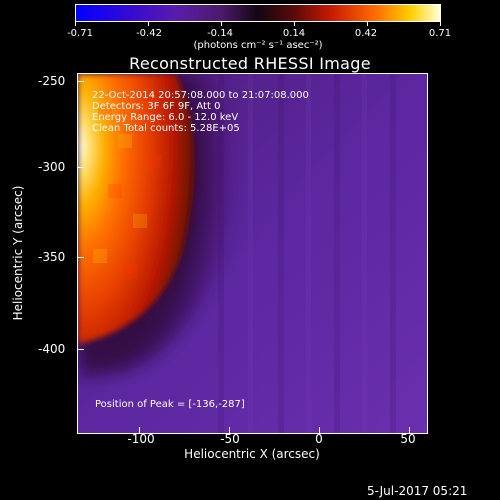 The height and width of the screenshot is (500, 500). I want to click on y-axis-title: Heliocentric Y (arcsec), so click(18, 253).